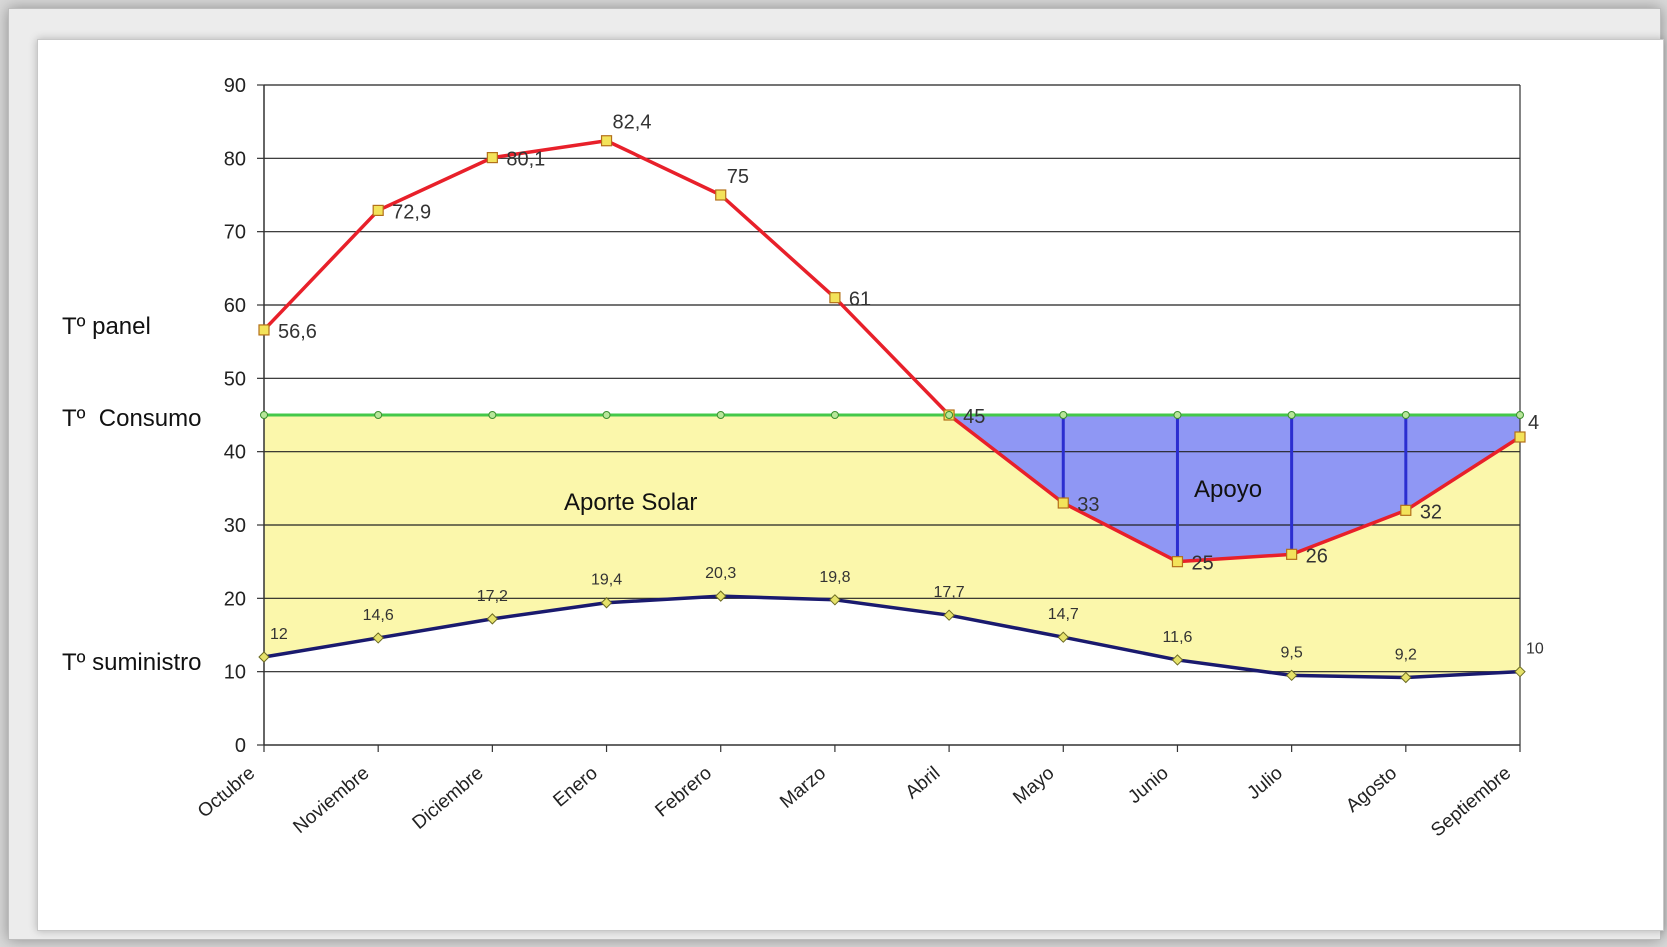  Describe the element at coordinates (235, 86) in the screenshot. I see `y-tick-label: 90` at that location.